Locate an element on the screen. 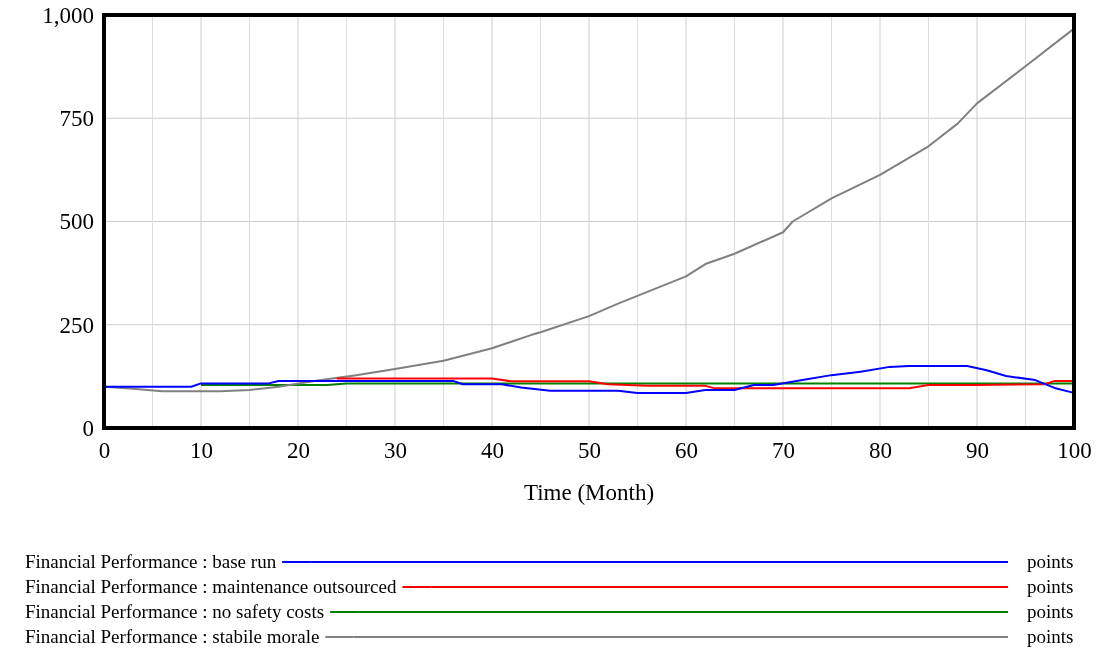 The height and width of the screenshot is (657, 1104). legend-label: Financial Performance : maintenance outsourced is located at coordinates (211, 586).